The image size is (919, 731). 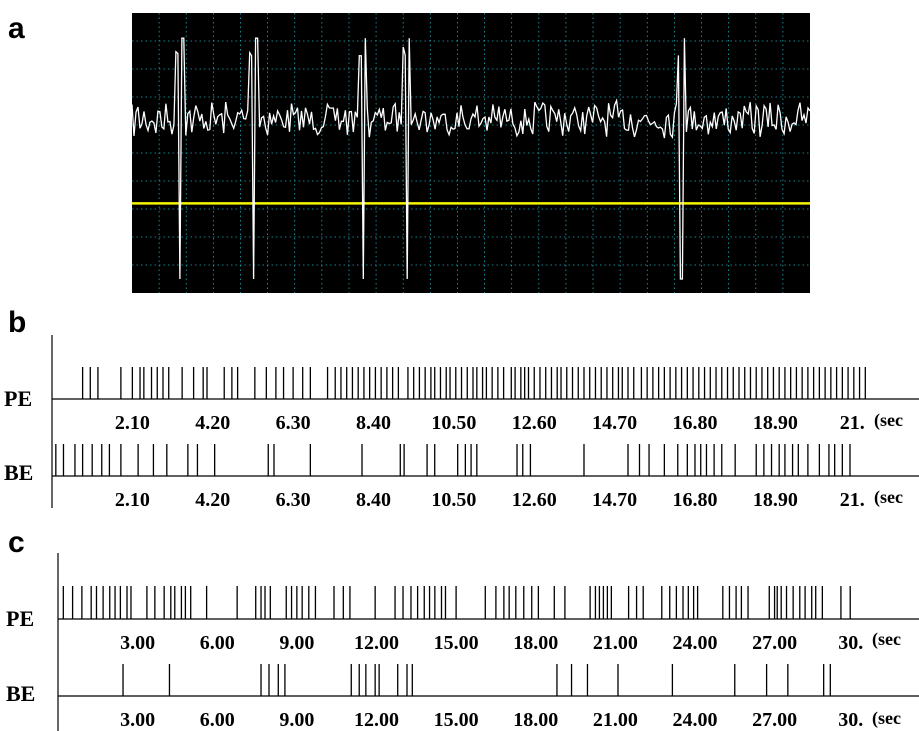 I want to click on panel-c-letter: c, so click(x=16, y=542).